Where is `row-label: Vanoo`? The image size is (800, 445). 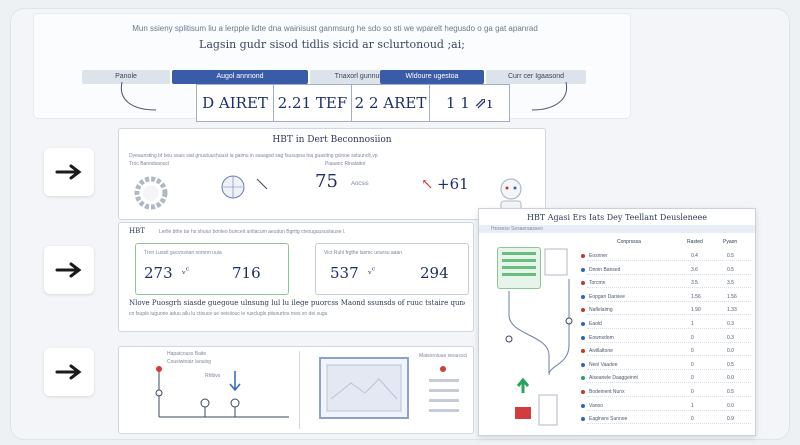 row-label: Vanoo is located at coordinates (596, 405).